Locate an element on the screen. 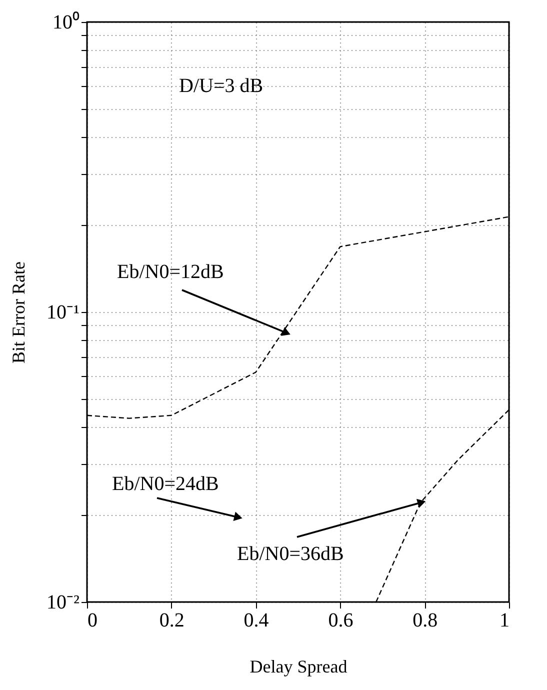 This screenshot has width=547, height=690. x-tick-label: 0.6 is located at coordinates (341, 621).